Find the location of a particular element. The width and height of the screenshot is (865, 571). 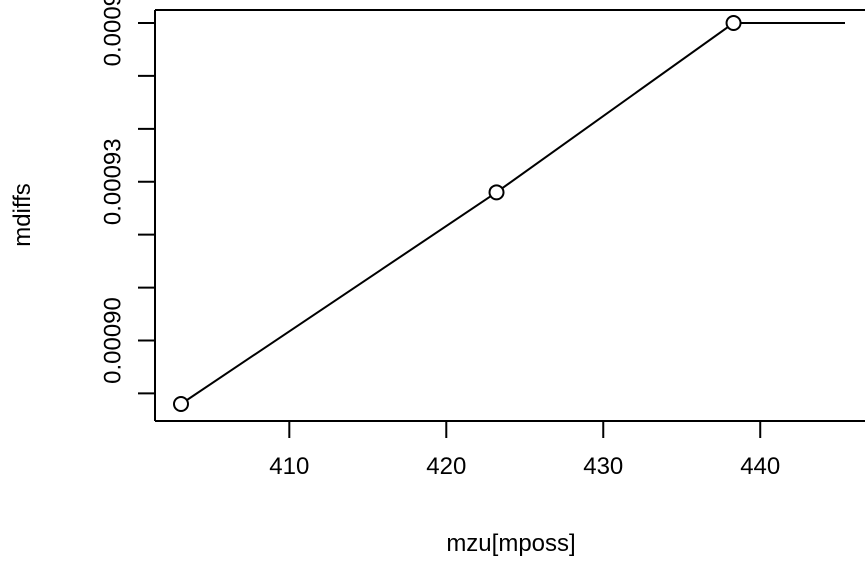

y-axis: 0.00090 0.00093 0.00096 is located at coordinates (127, 197).